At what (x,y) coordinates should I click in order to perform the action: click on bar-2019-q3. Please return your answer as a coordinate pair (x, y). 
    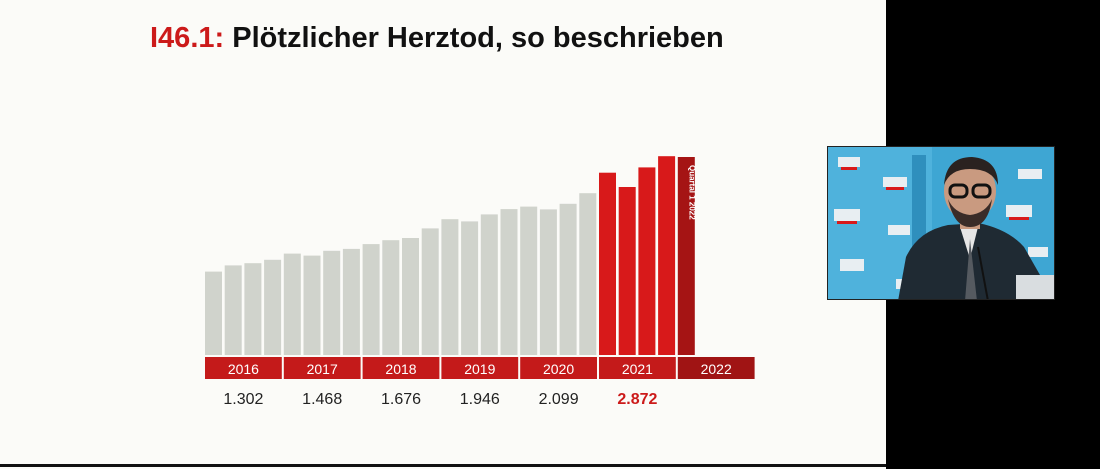
    Looking at the image, I should click on (489, 284).